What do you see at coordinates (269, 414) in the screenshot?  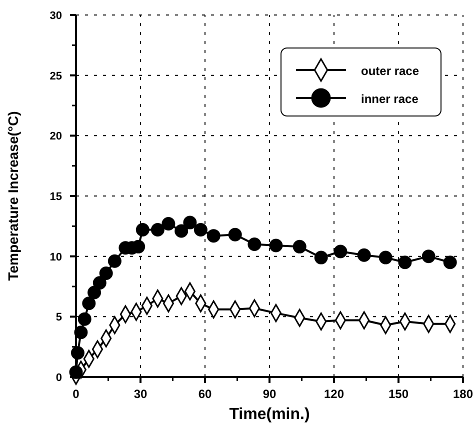 I see `x-axis-title: Time(min.)` at bounding box center [269, 414].